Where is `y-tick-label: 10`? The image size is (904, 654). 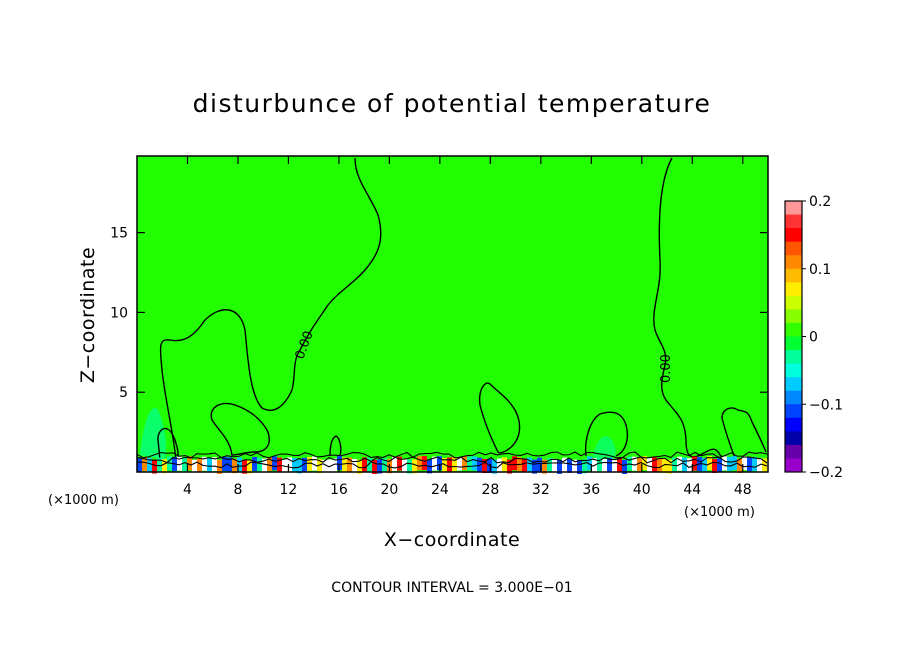
y-tick-label: 10 is located at coordinates (119, 313).